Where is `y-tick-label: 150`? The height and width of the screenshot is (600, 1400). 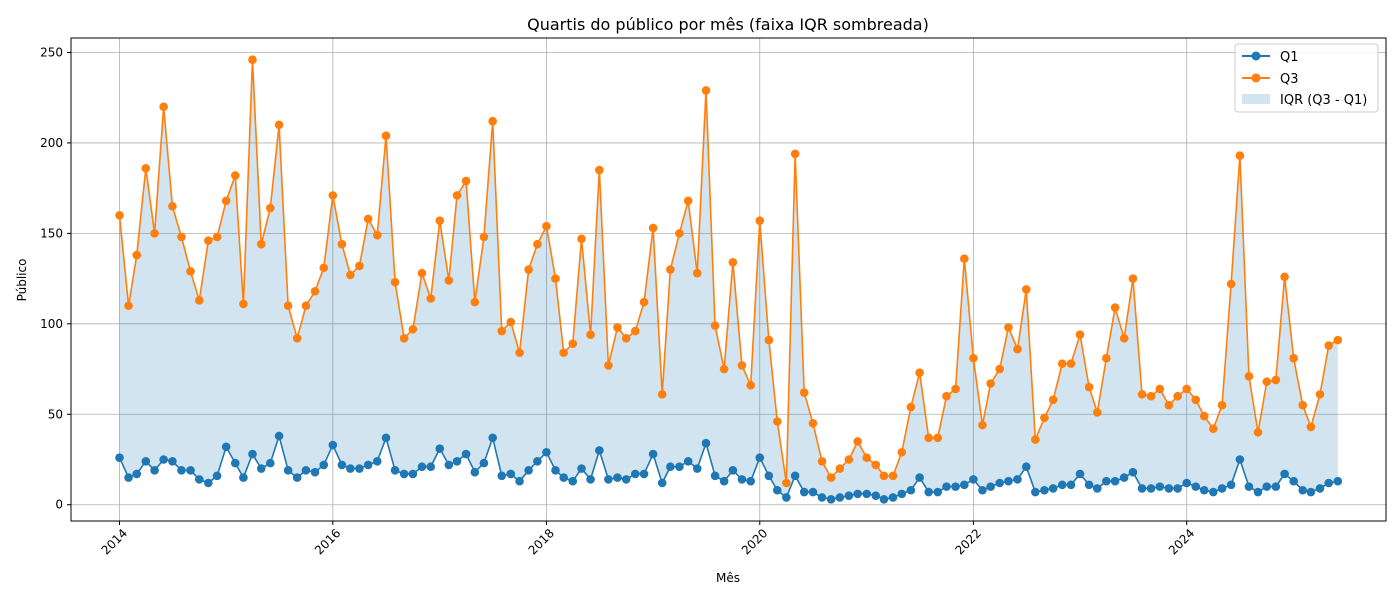
y-tick-label: 150 is located at coordinates (51, 233).